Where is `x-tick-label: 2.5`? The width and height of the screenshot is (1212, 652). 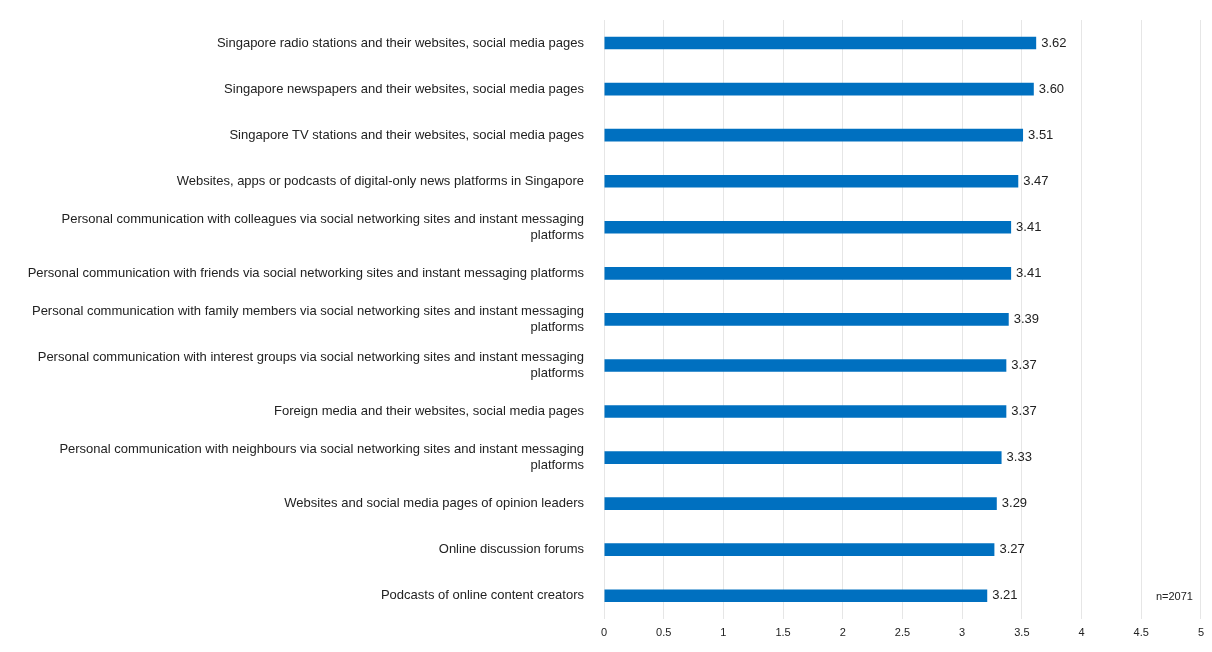
x-tick-label: 2.5 is located at coordinates (902, 632).